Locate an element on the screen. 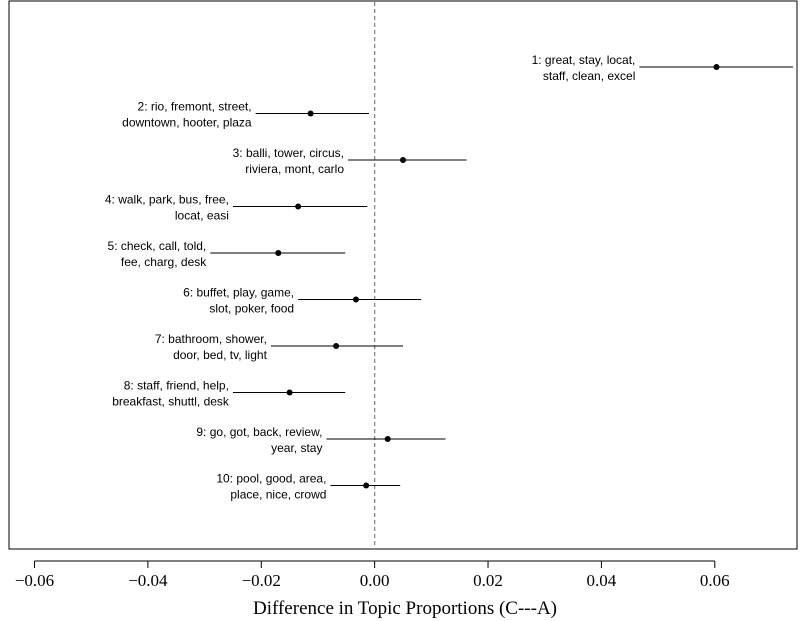 The height and width of the screenshot is (621, 800). x-tick-label: 0.02 is located at coordinates (488, 580).